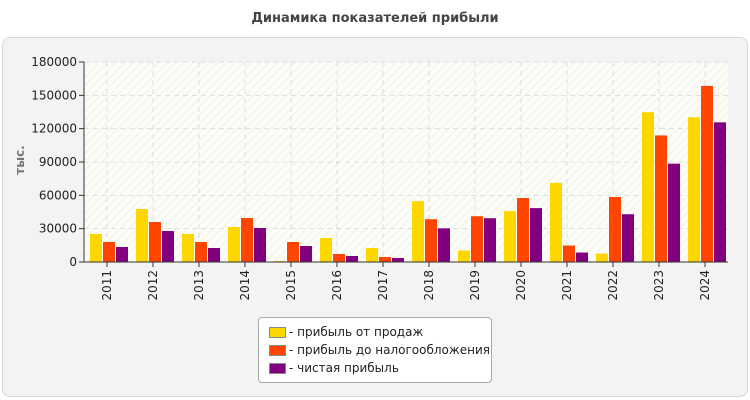 The image size is (750, 400). What do you see at coordinates (107, 285) in the screenshot?
I see `x-tick-label: 2011` at bounding box center [107, 285].